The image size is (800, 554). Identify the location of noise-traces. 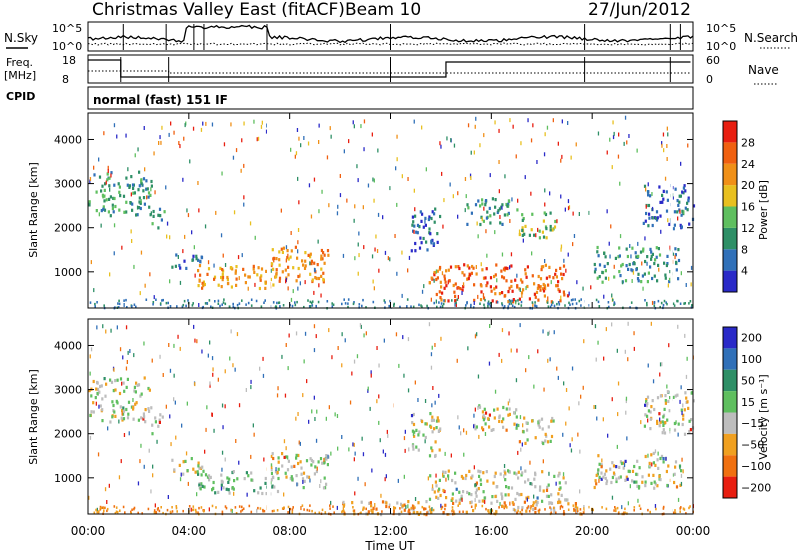
(390, 37).